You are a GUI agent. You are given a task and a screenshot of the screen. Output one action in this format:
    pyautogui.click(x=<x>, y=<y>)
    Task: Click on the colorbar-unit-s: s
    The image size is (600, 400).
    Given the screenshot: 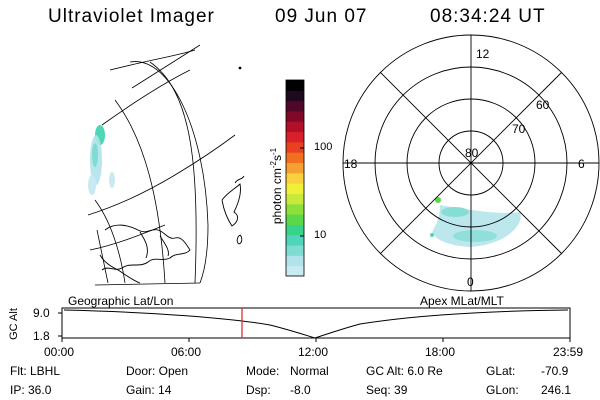 What is the action you would take?
    pyautogui.click(x=277, y=157)
    